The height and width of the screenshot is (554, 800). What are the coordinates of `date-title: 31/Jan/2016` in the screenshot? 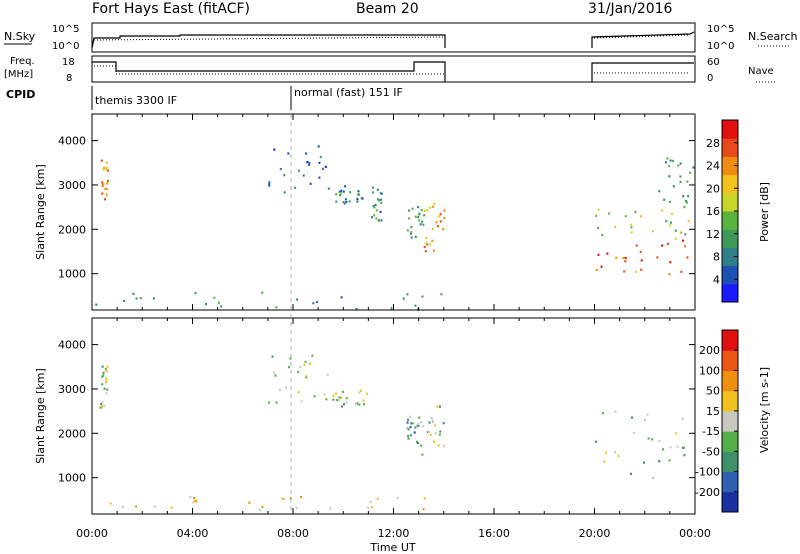 It's located at (630, 9).